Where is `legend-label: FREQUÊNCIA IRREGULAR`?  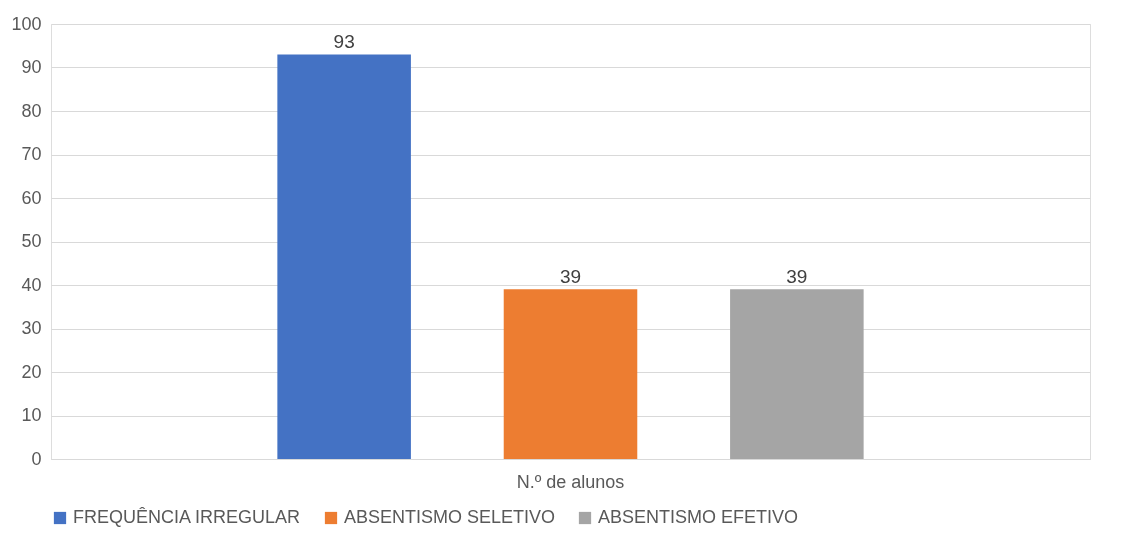 legend-label: FREQUÊNCIA IRREGULAR is located at coordinates (187, 517).